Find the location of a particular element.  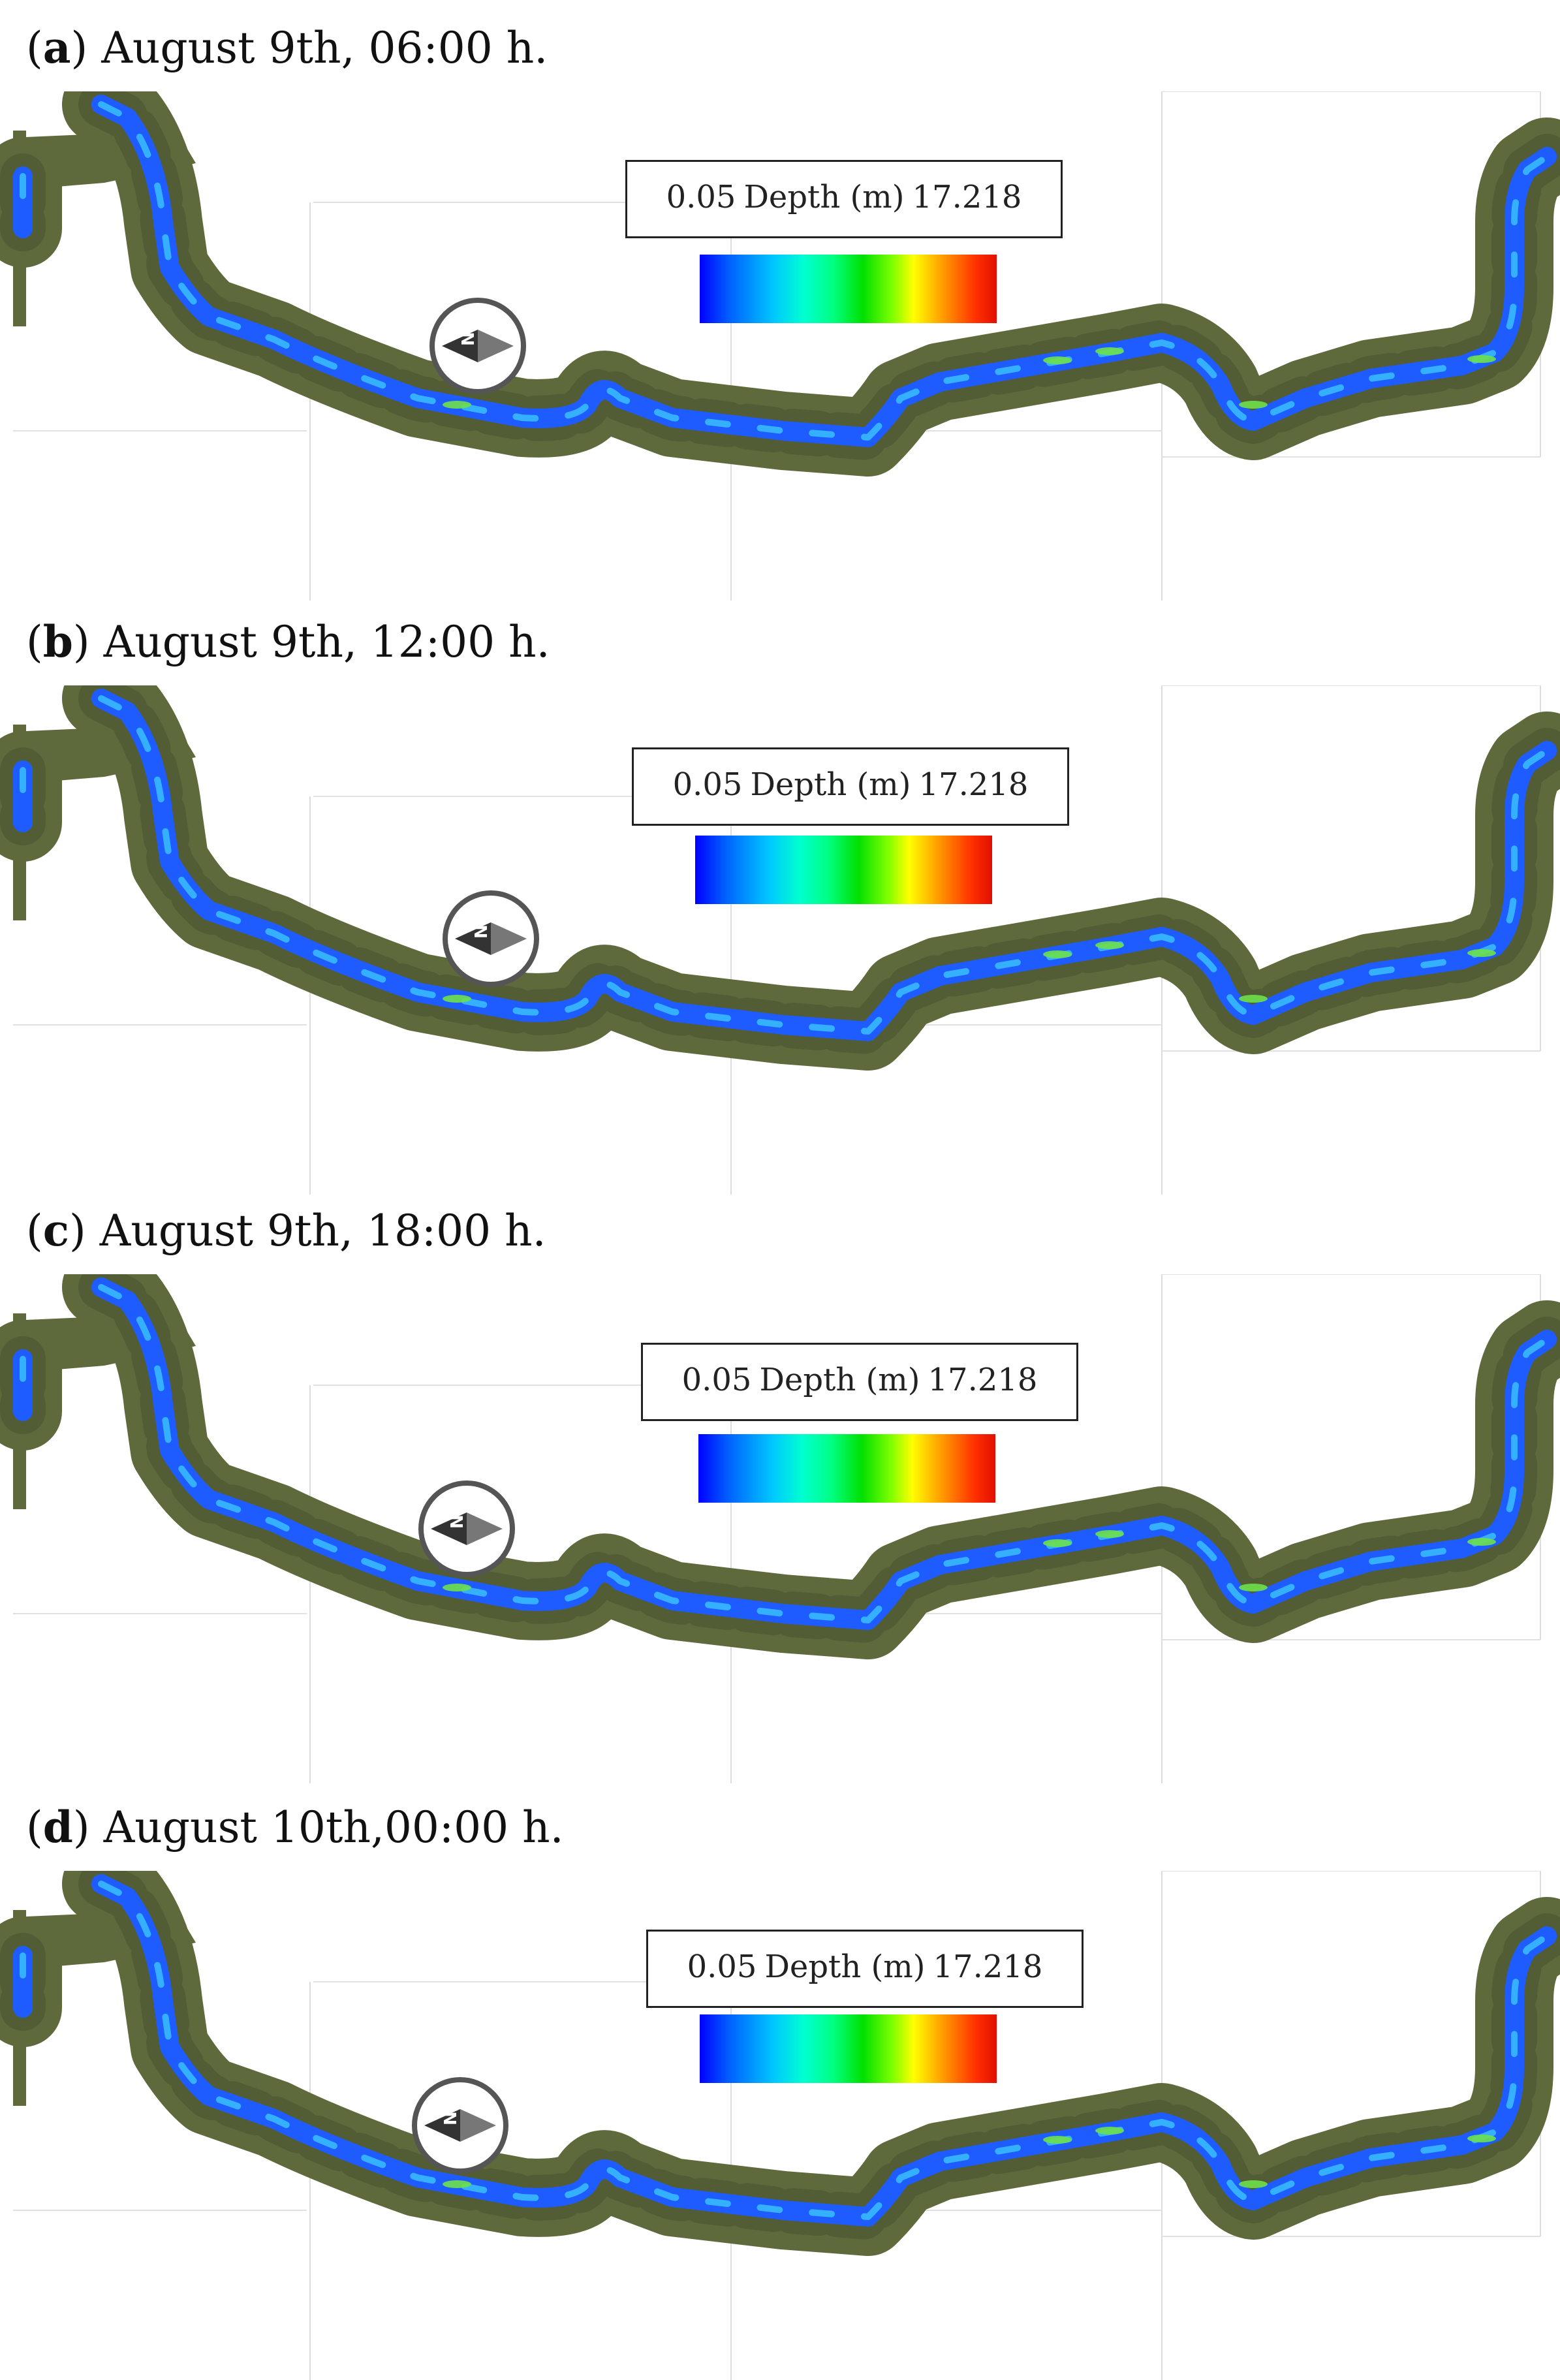

panel-caption: (a) August 9th, 06:00 h. is located at coordinates (287, 48).